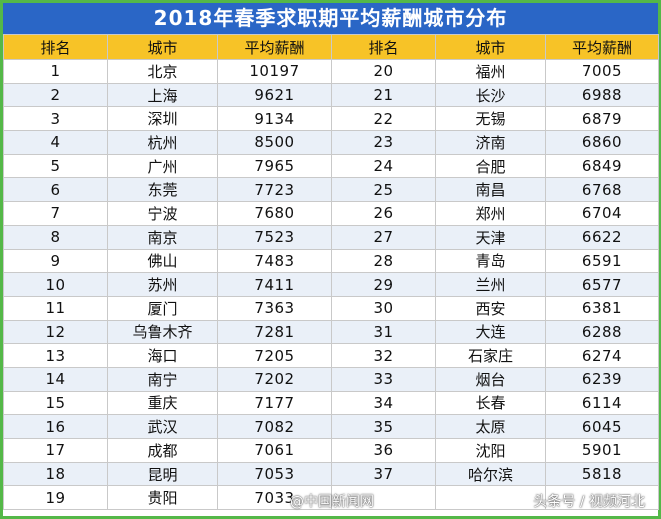 This screenshot has height=519, width=661. Describe the element at coordinates (274, 308) in the screenshot. I see `salary-cell: 7363` at that location.